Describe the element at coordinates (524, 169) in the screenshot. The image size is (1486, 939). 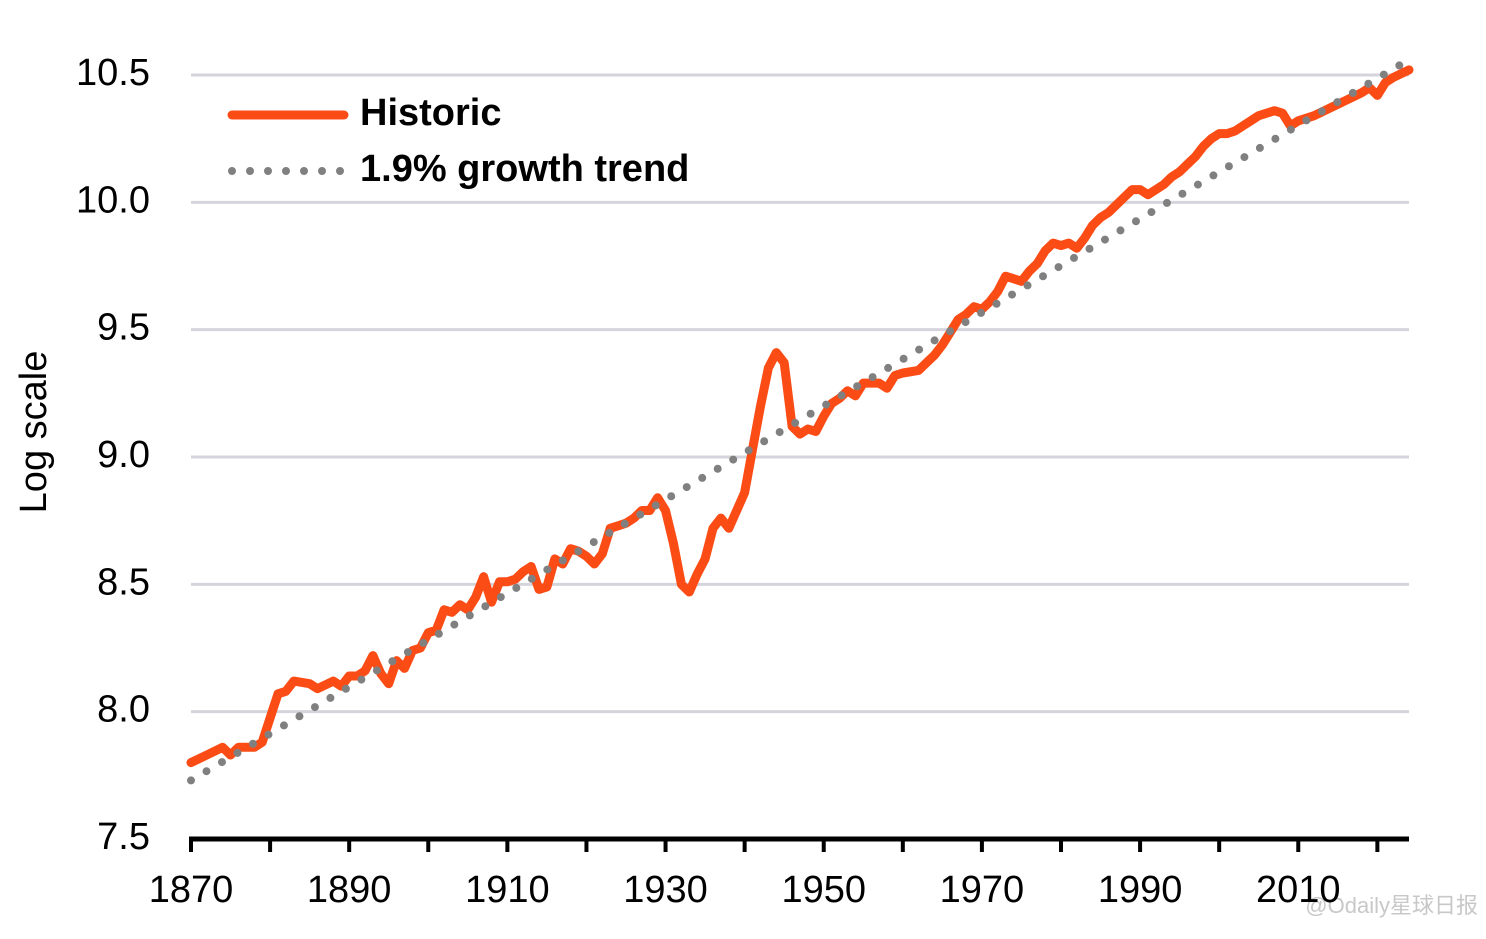
I see `legend-label: 1.9% growth trend` at that location.